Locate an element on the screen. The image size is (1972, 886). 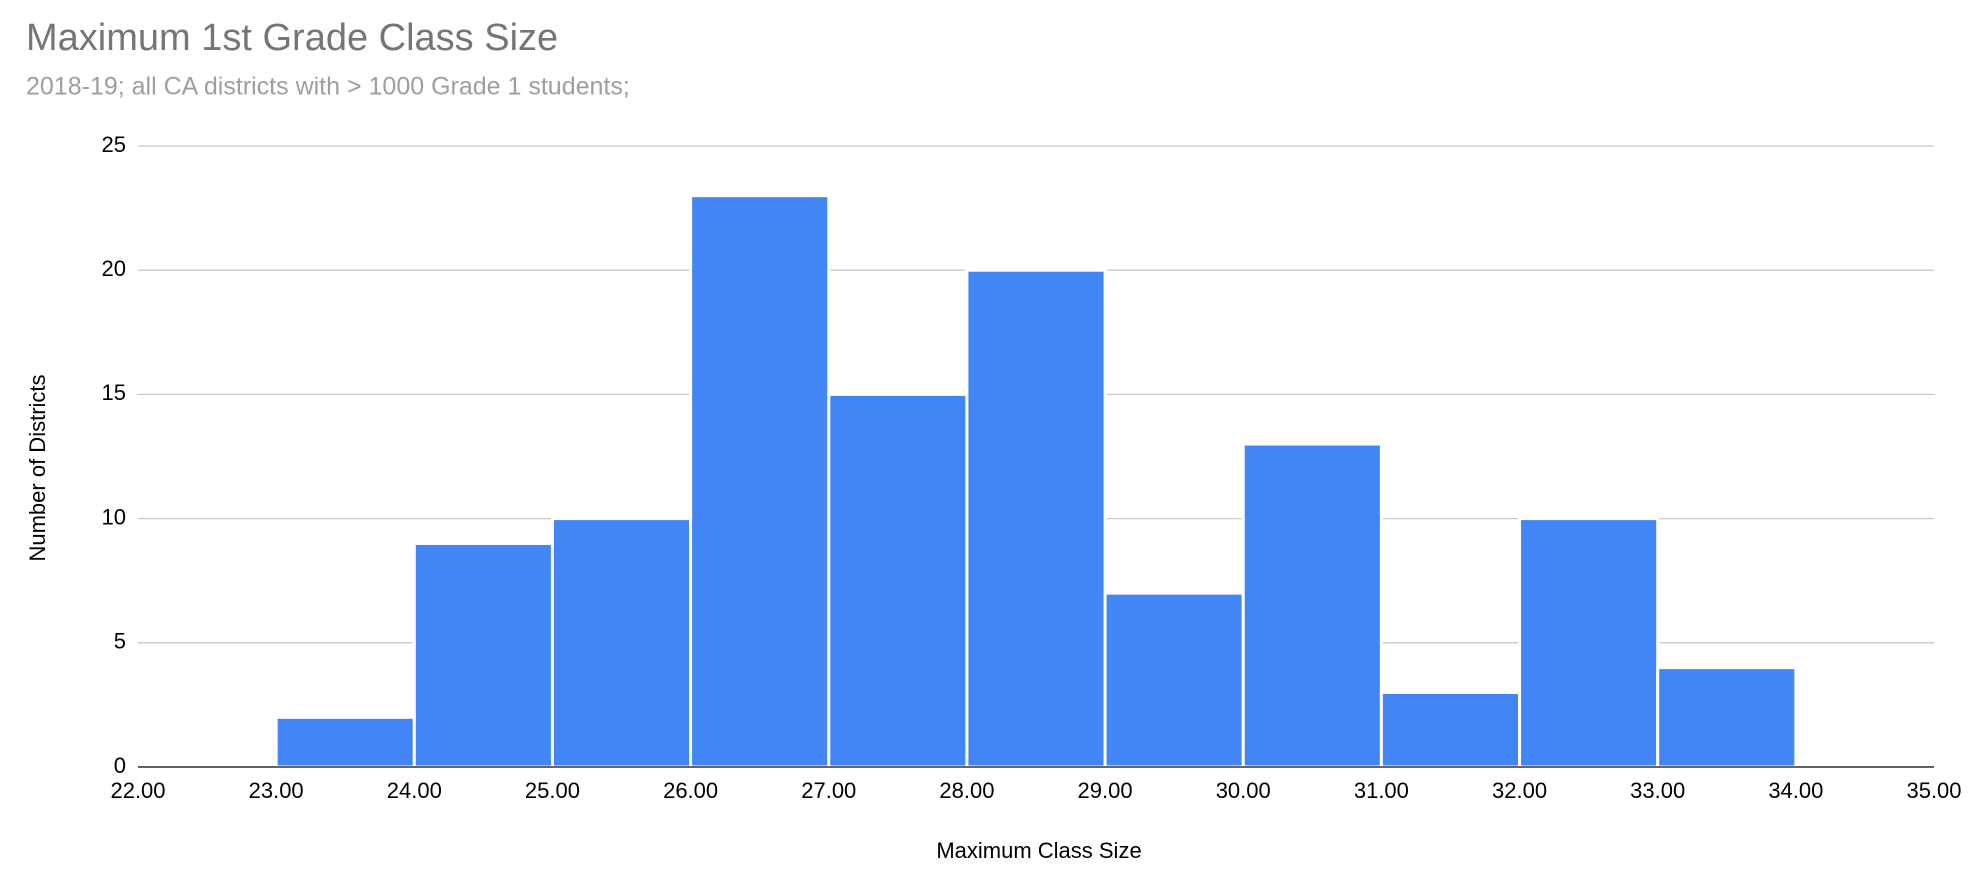
y-axis-title: Number of Districts is located at coordinates (37, 467).